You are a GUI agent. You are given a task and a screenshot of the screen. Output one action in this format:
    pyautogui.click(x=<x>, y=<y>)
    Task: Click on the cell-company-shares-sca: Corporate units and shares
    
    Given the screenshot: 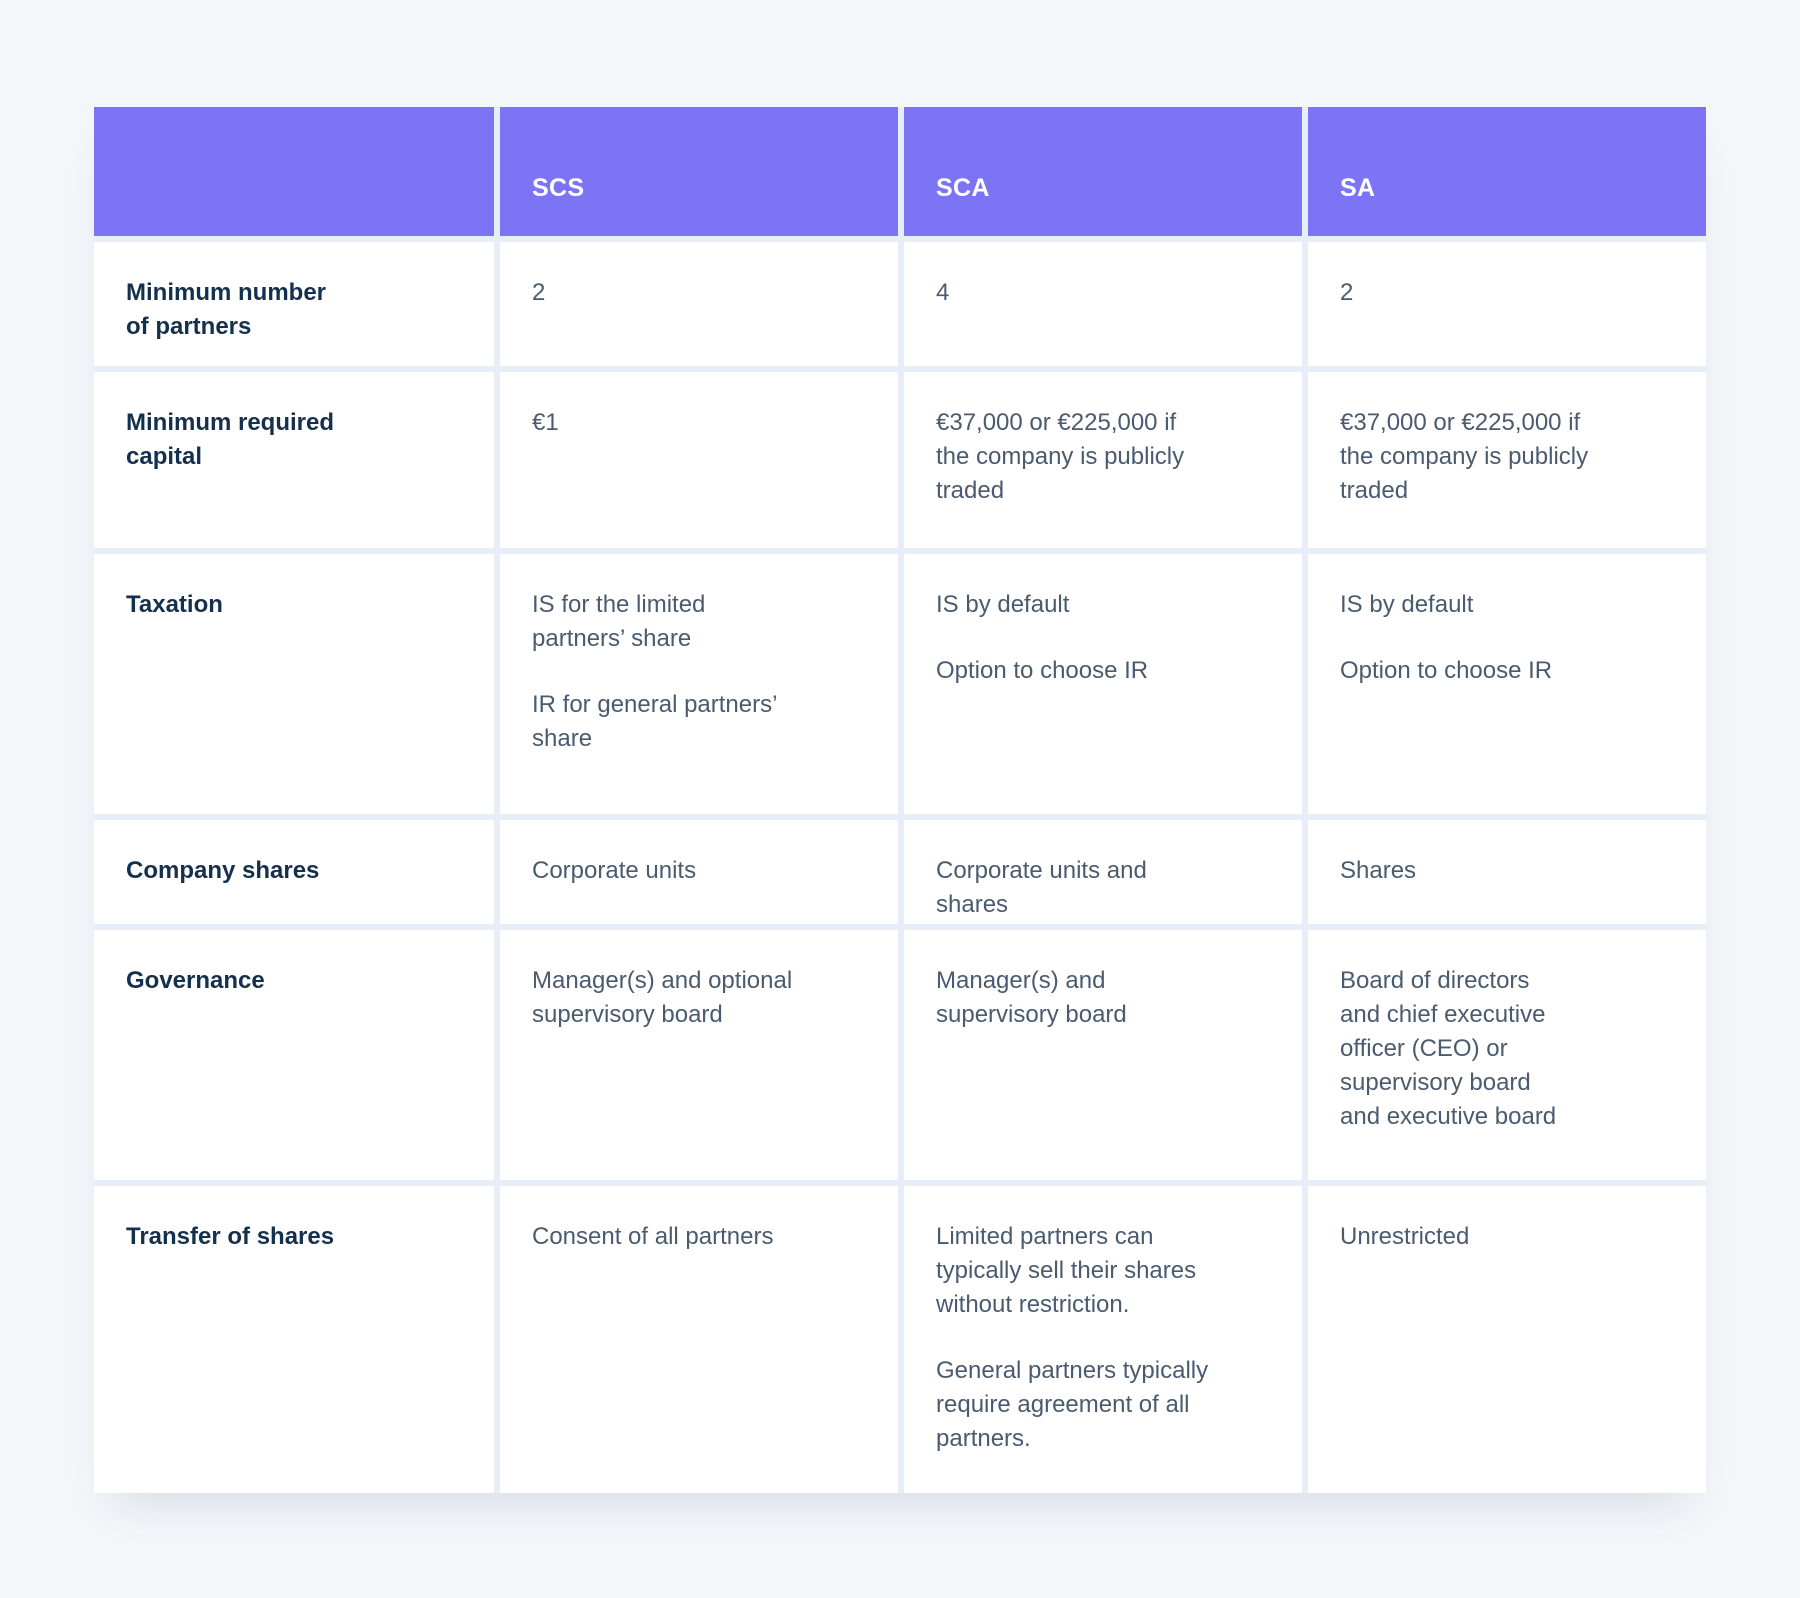 What is the action you would take?
    pyautogui.click(x=1103, y=872)
    